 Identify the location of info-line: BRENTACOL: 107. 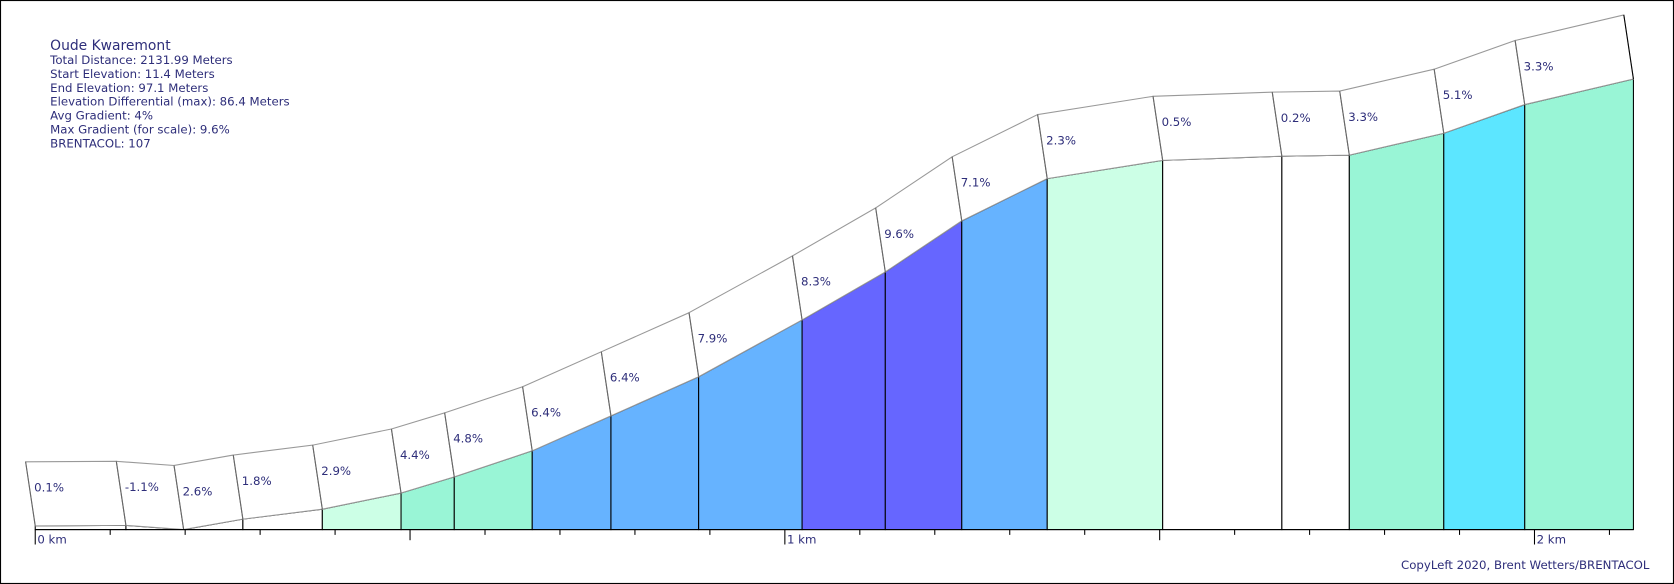
(100, 143).